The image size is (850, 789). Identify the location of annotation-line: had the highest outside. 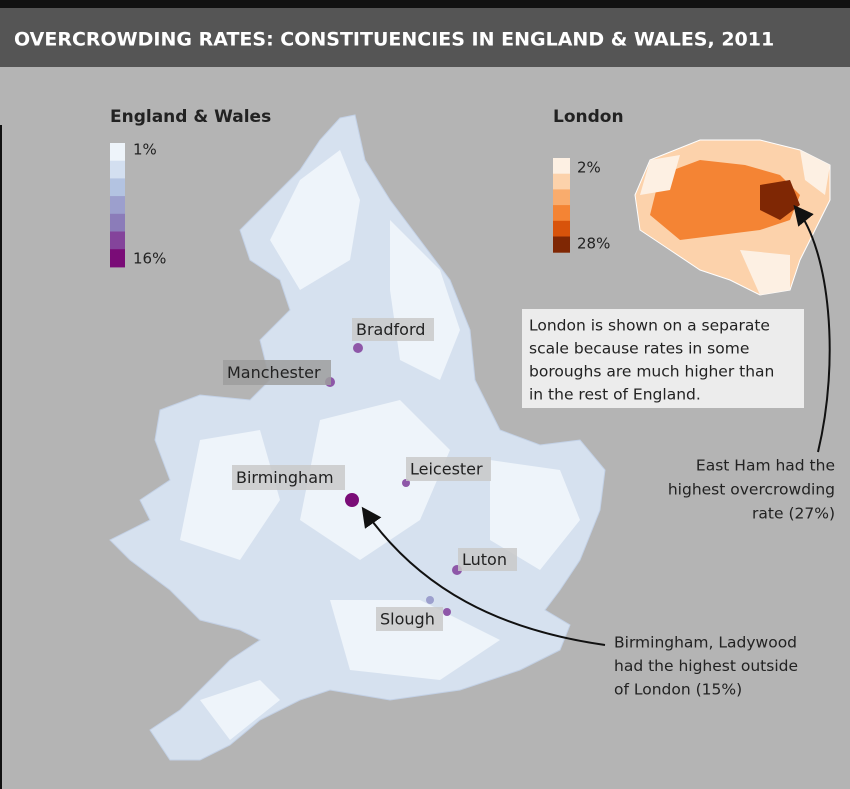
(706, 666).